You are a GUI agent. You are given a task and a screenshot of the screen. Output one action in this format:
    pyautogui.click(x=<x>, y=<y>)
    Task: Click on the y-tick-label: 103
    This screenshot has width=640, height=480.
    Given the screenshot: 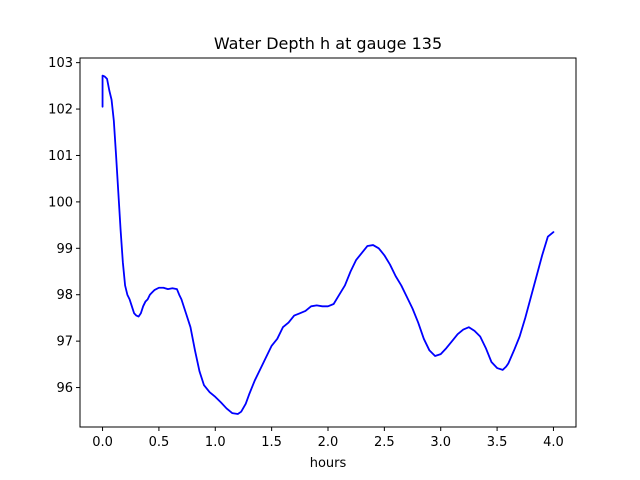 What is the action you would take?
    pyautogui.click(x=60, y=63)
    